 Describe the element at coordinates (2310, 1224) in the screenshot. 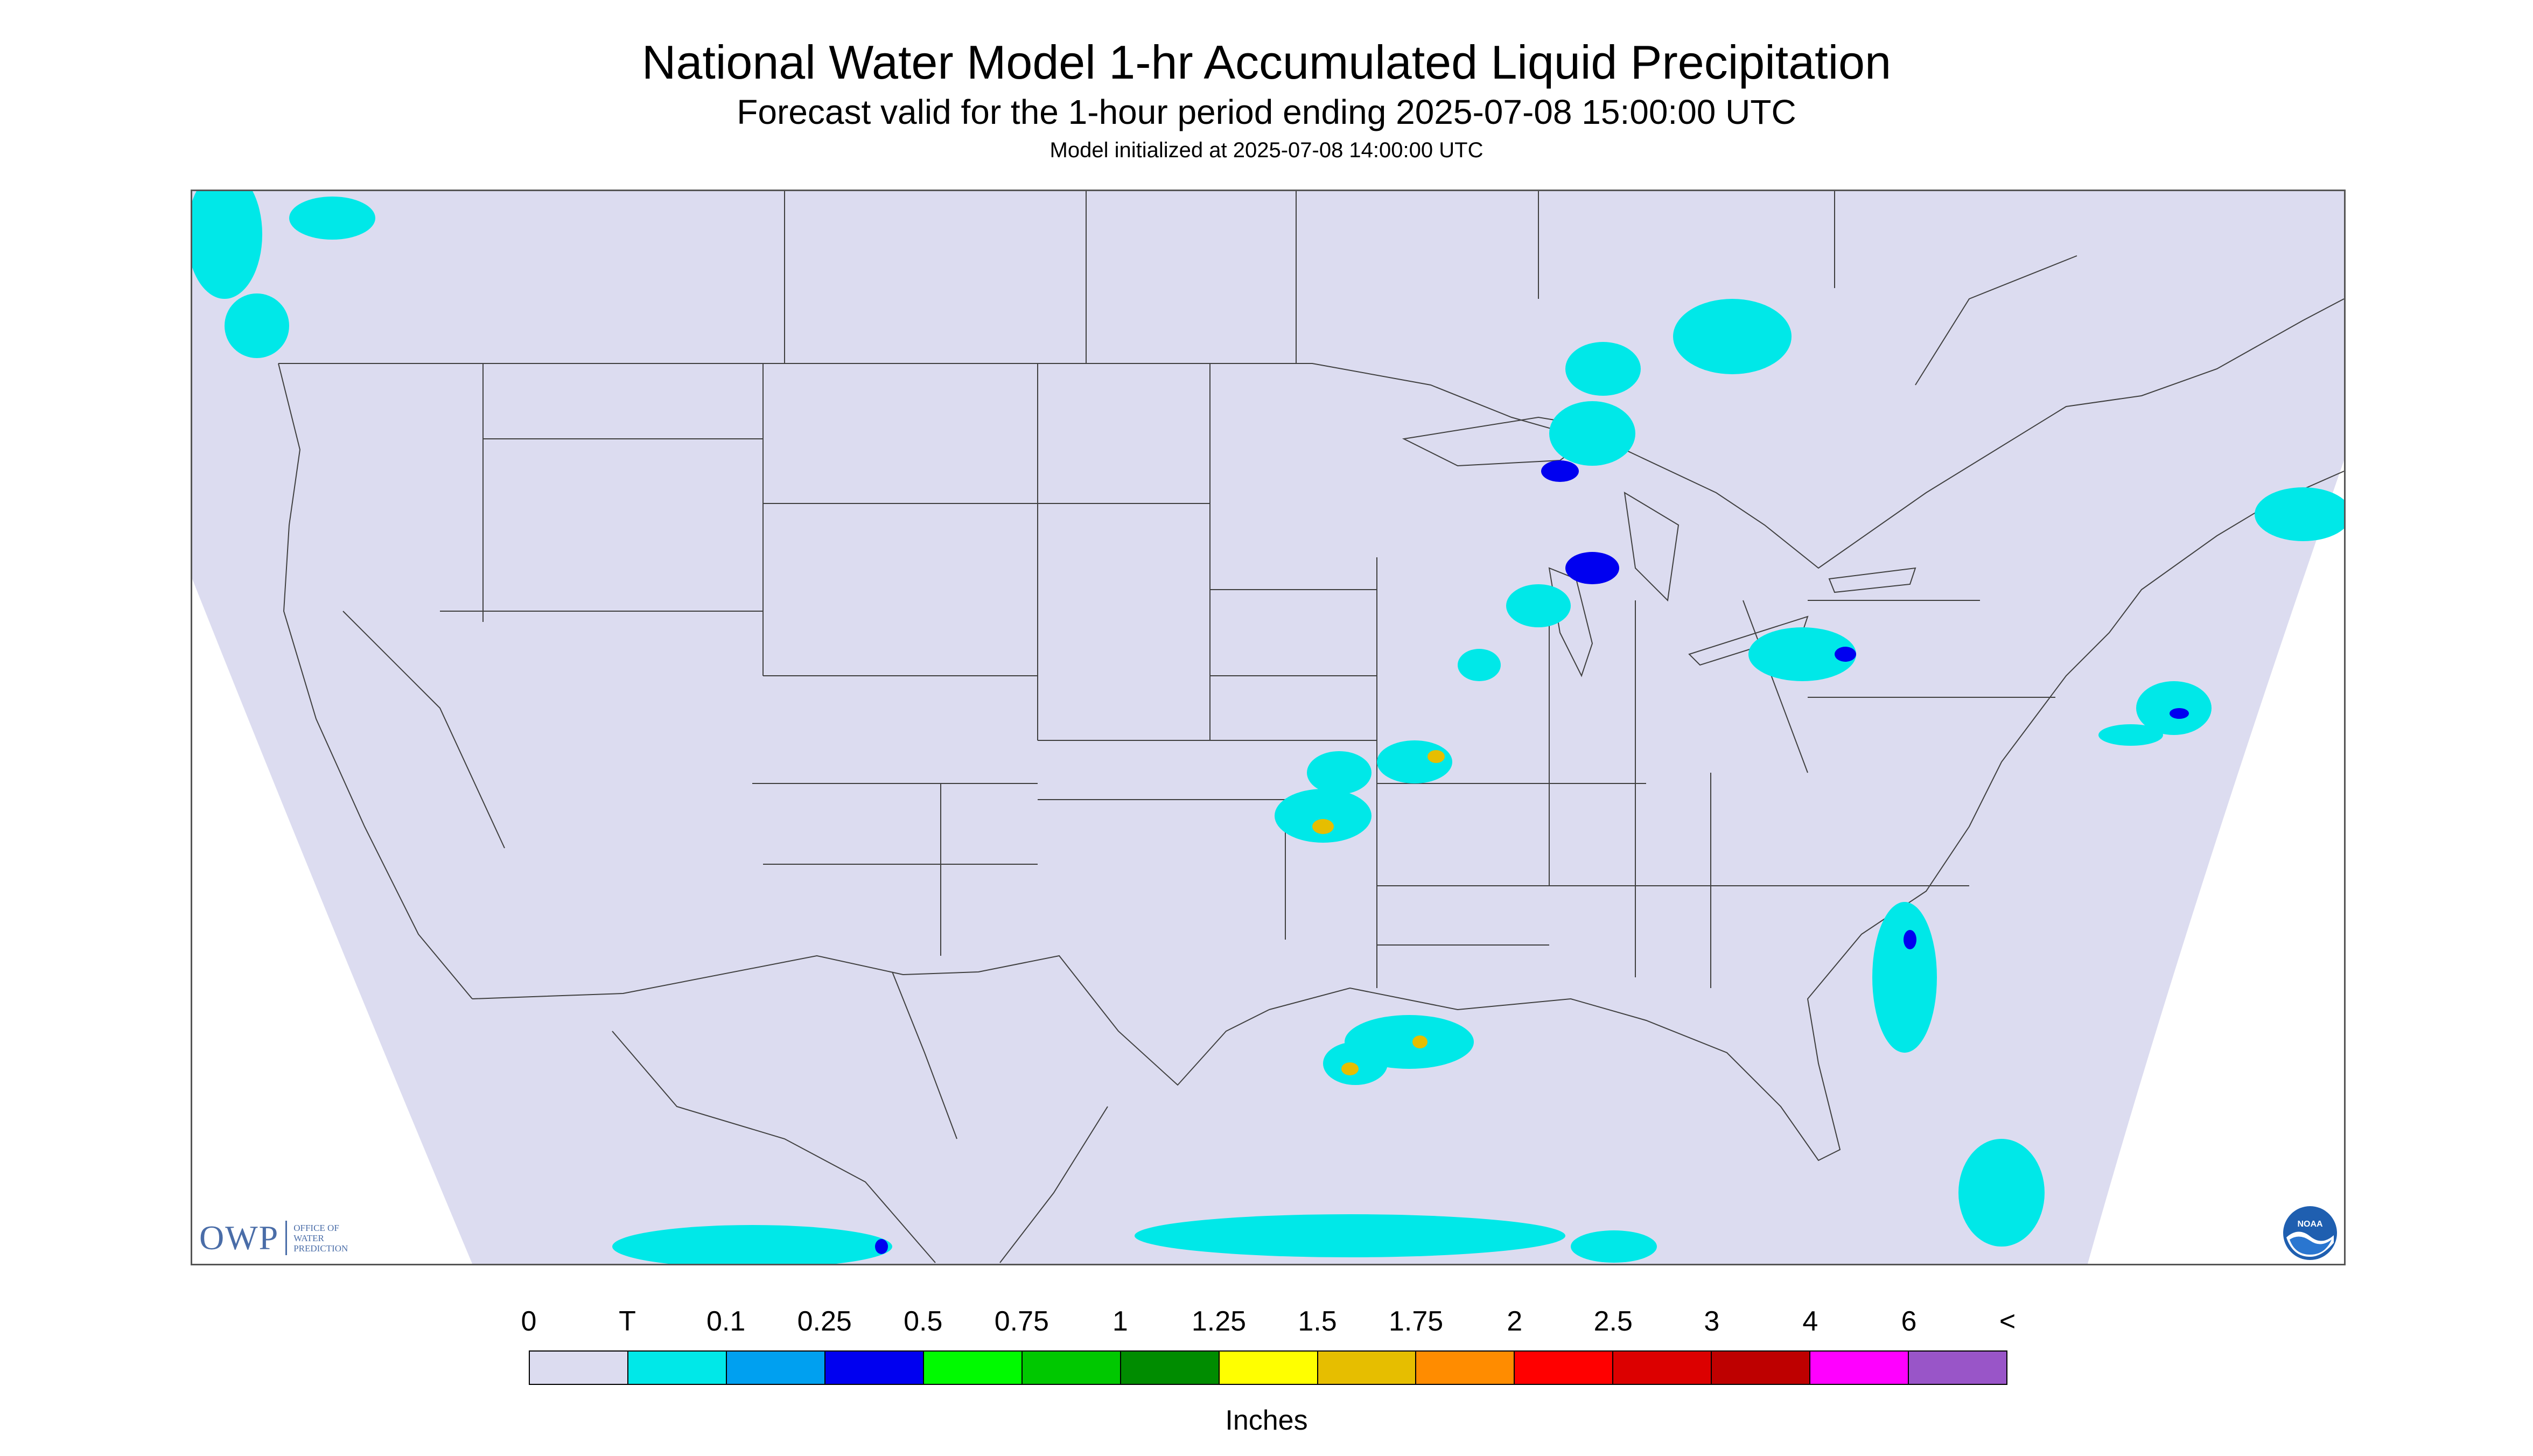

I see `svg-text: NOAA` at that location.